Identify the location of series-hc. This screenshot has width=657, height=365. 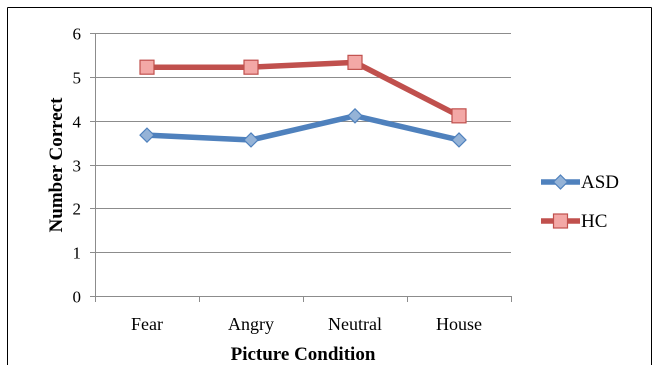
(303, 89).